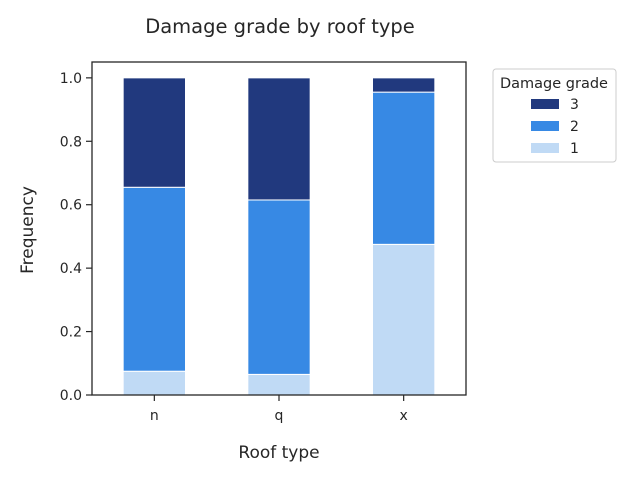 The height and width of the screenshot is (480, 640). I want to click on y-tick-label: 1.0, so click(71, 79).